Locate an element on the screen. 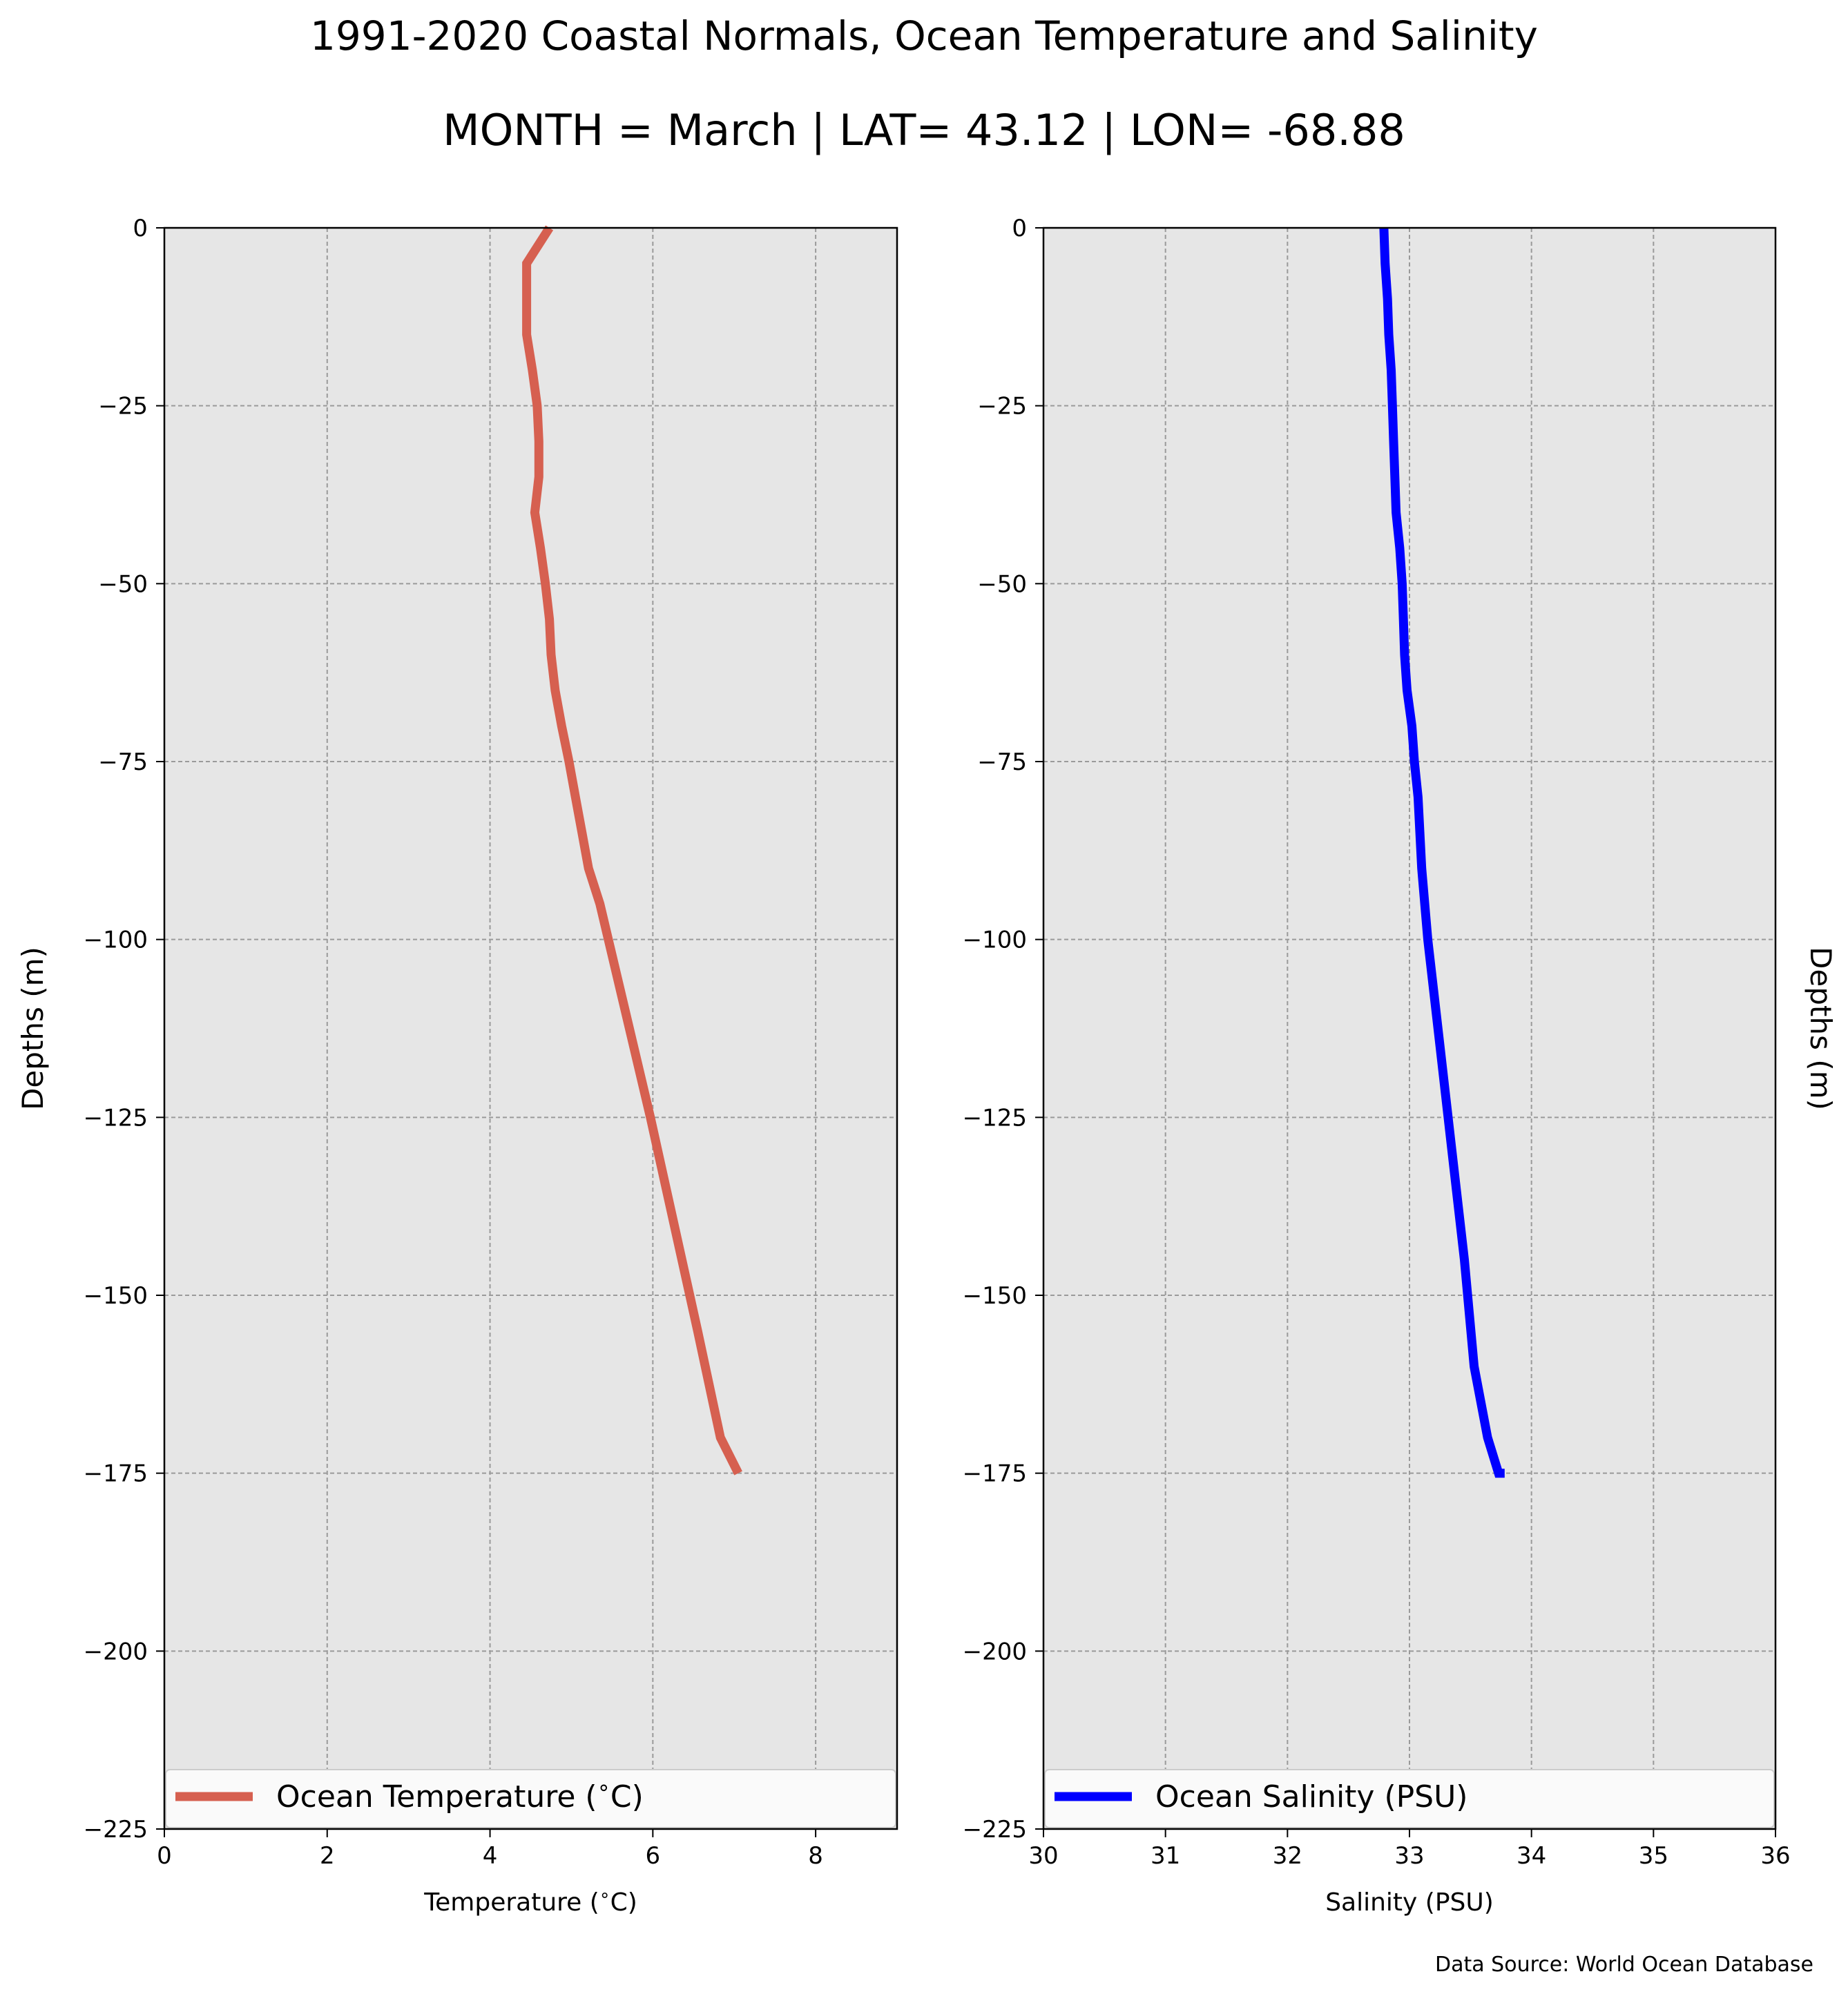  x-tick-label: 31 is located at coordinates (1165, 1856).